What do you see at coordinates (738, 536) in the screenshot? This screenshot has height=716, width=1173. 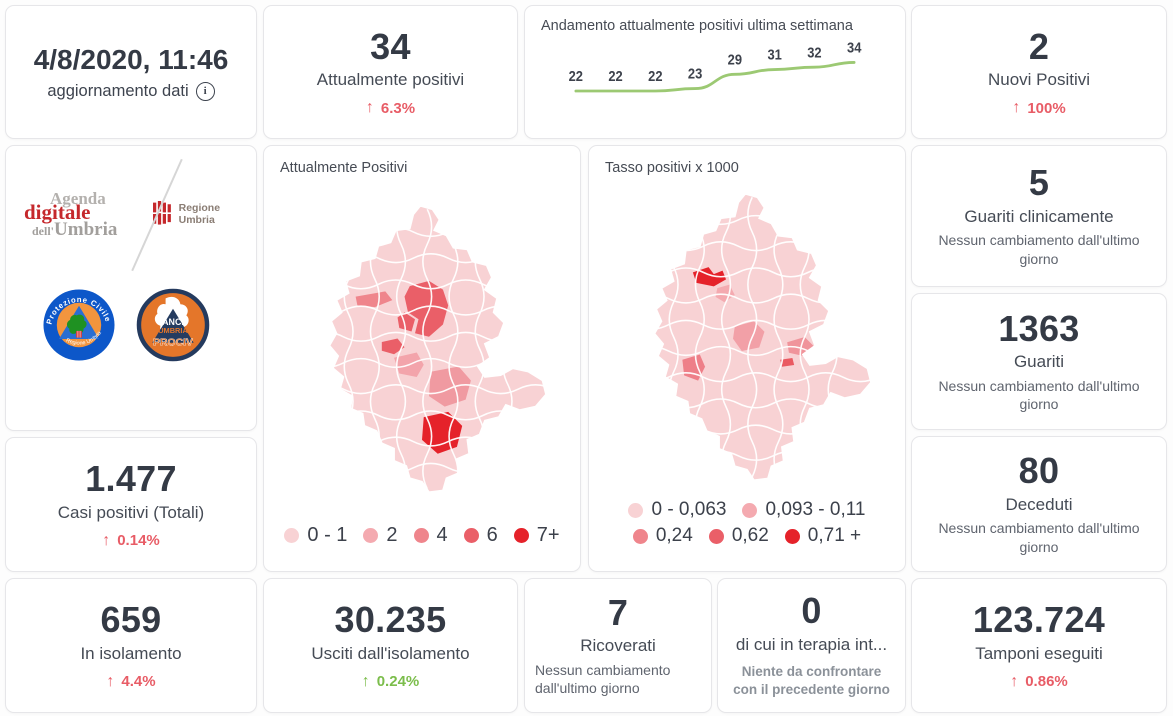 I see `legend-item: 0,62` at bounding box center [738, 536].